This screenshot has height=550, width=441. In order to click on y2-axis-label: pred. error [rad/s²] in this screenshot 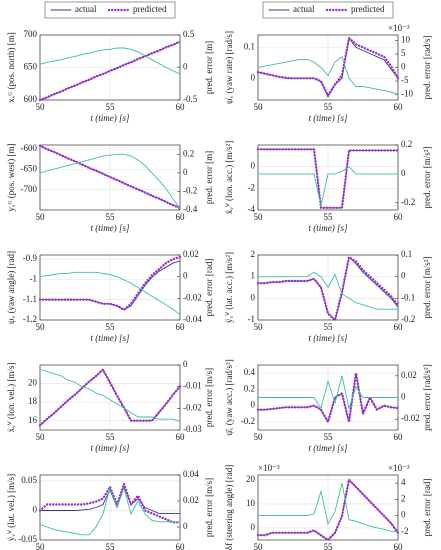, I will do `click(427, 397)`.